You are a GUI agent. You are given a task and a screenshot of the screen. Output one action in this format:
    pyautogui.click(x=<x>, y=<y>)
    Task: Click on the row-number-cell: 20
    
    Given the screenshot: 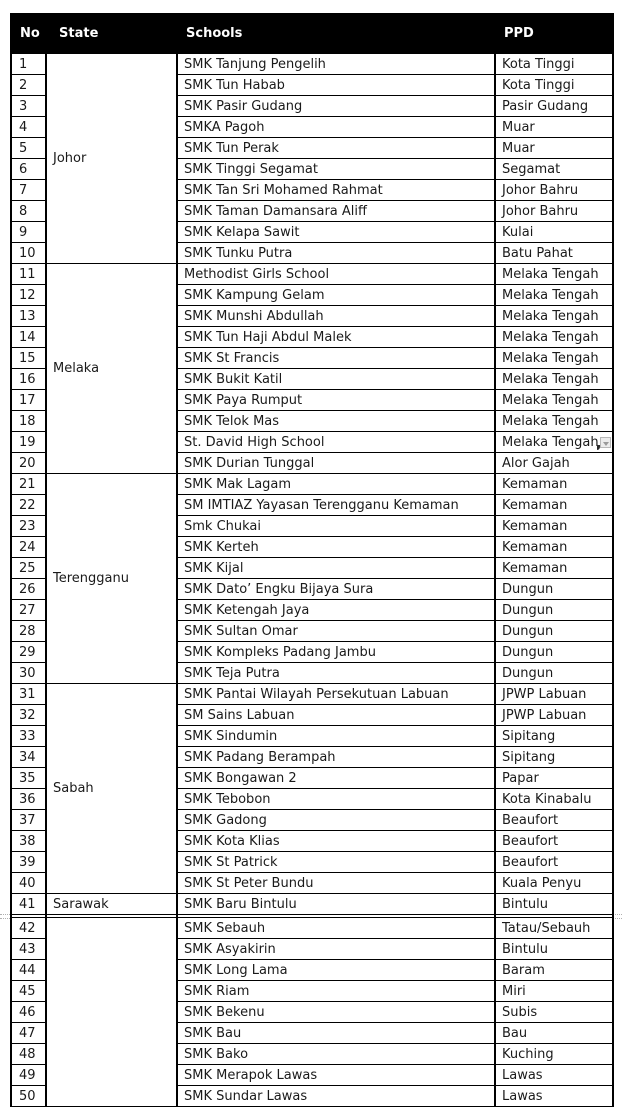 What is the action you would take?
    pyautogui.click(x=28, y=463)
    